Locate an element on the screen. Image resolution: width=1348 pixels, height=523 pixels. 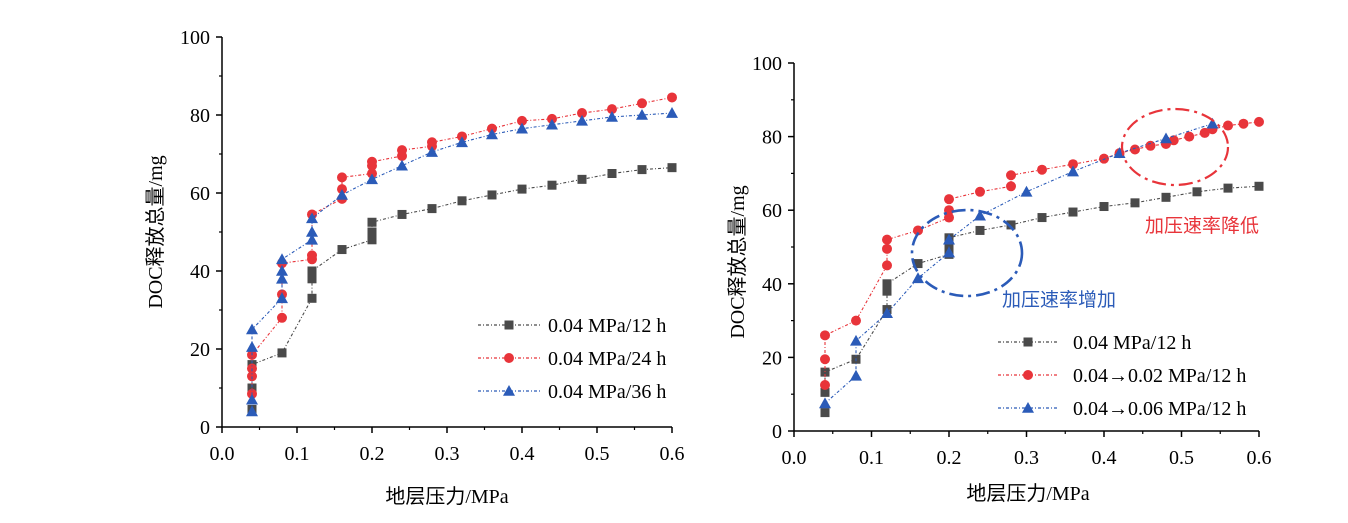
annotation-red-ellipse is located at coordinates (1175, 147).